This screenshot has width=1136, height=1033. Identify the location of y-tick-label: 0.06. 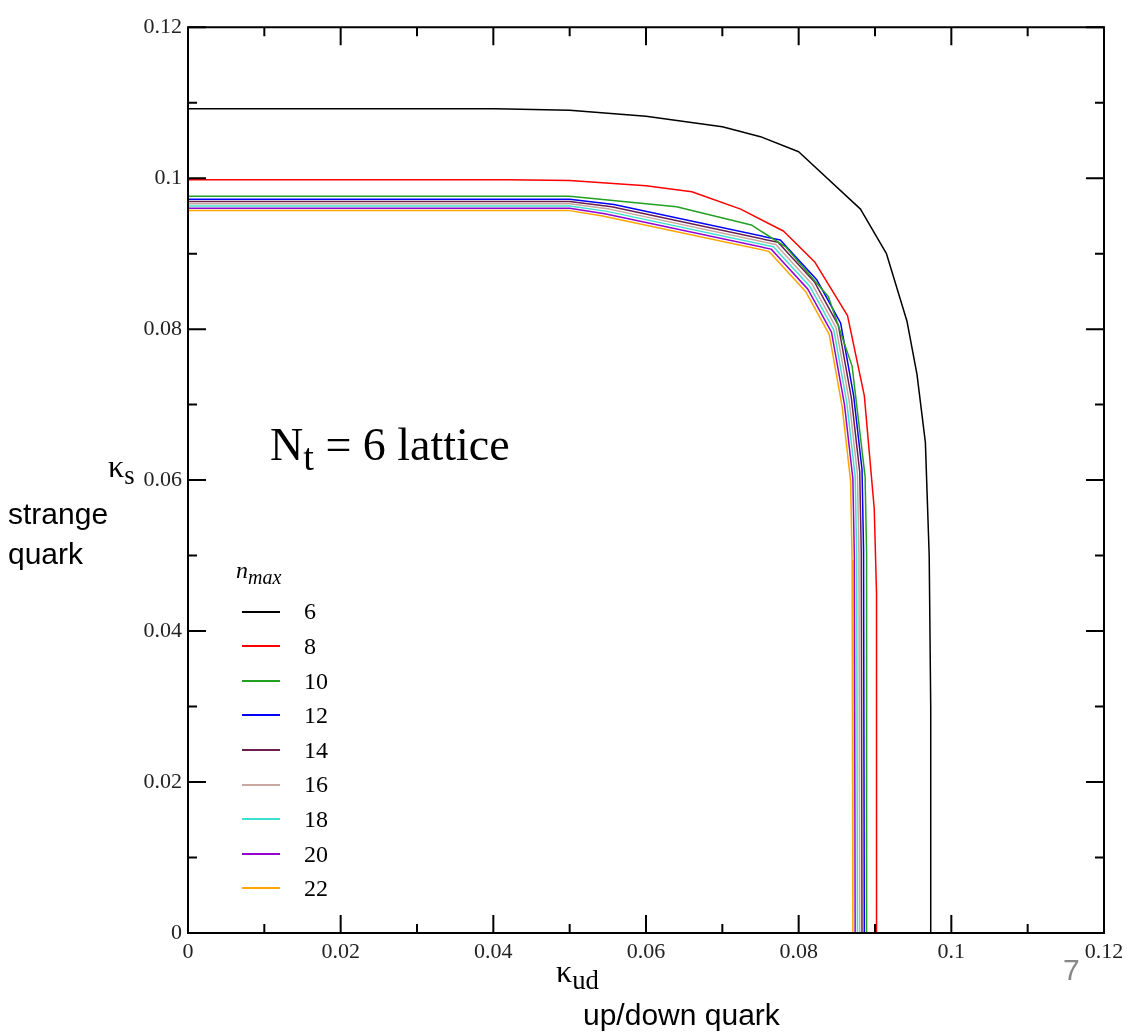
(162, 478).